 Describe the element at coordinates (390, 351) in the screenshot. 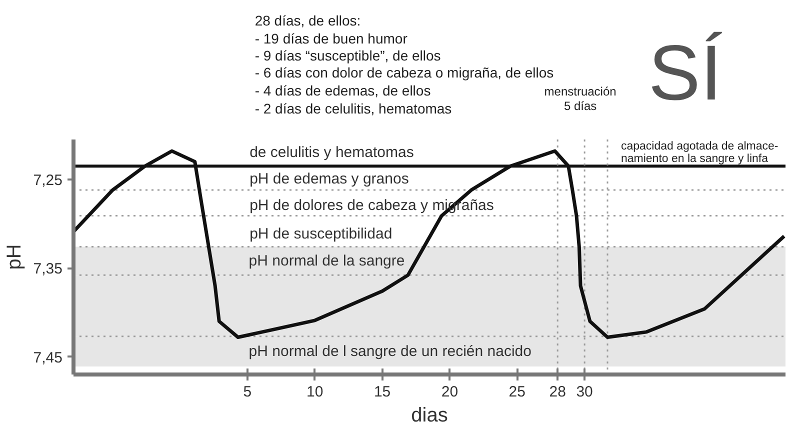

I see `band-label: pH normal de l sangre de un recién nacido` at that location.